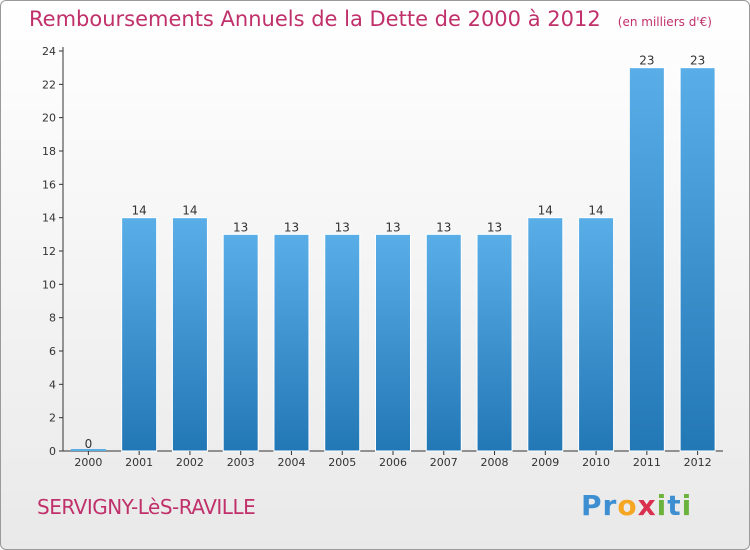 This screenshot has width=750, height=550. Describe the element at coordinates (52, 351) in the screenshot. I see `y-tick-label: 6` at that location.